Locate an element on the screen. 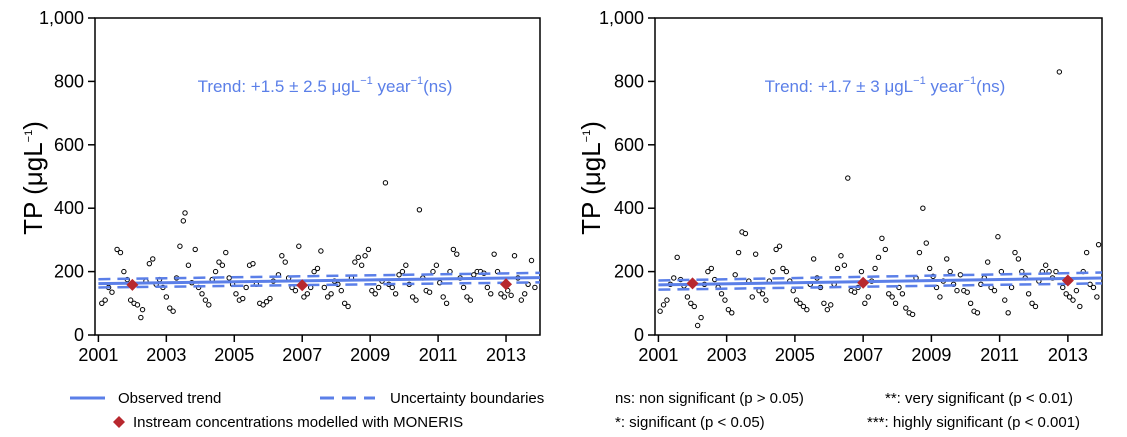 This screenshot has width=1127, height=437. moneris-marker is located at coordinates (863, 282).